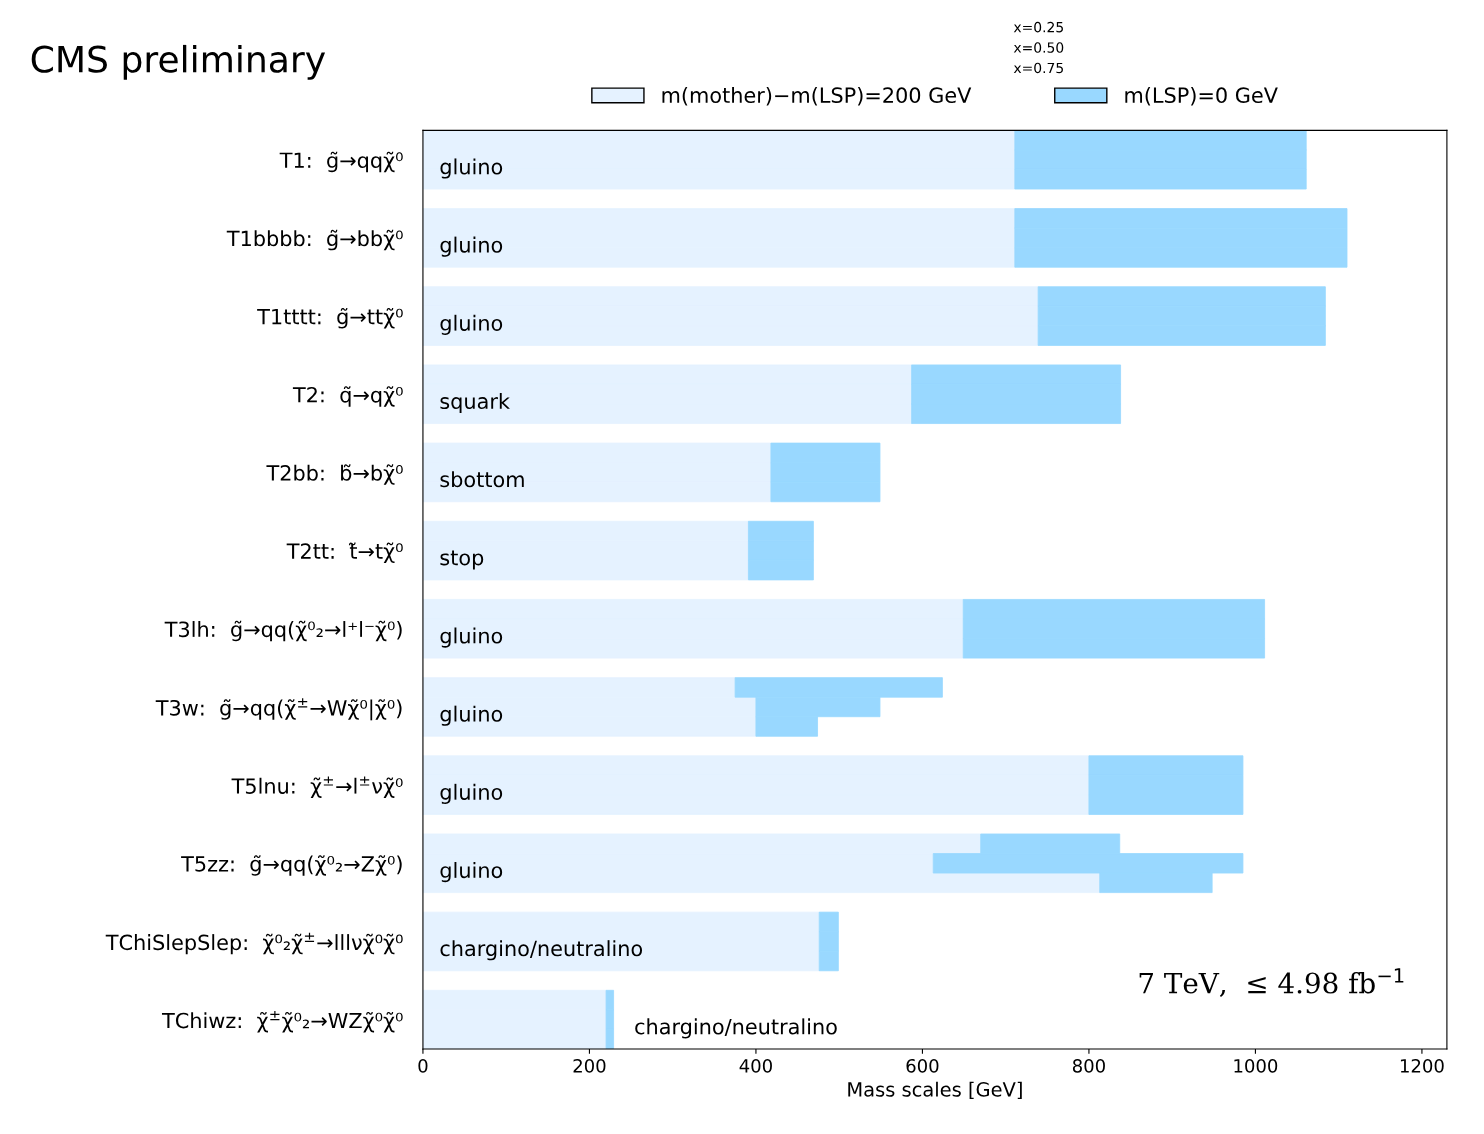  What do you see at coordinates (344, 553) in the screenshot?
I see `y-tick-label: T2tt: t̃→tχ̃⁰` at bounding box center [344, 553].